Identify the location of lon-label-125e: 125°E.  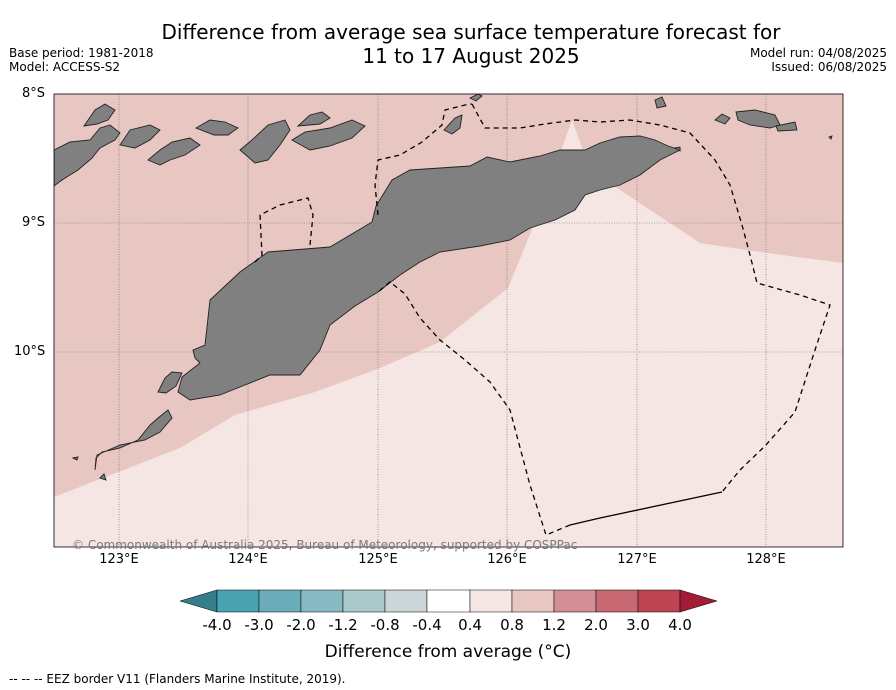
(378, 559).